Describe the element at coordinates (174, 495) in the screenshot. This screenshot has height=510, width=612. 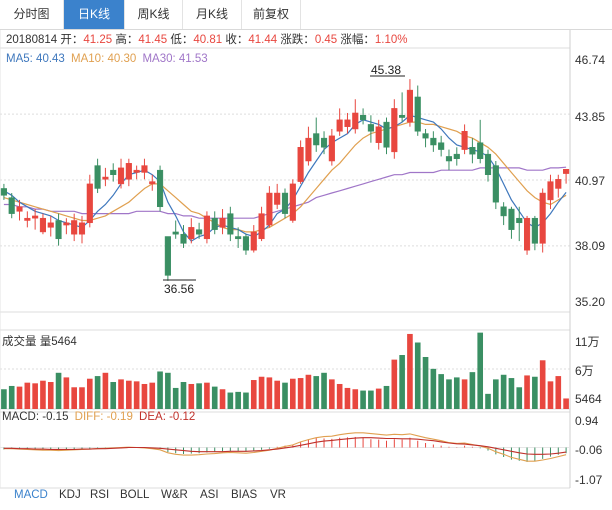
I see `indicator-wr: W&R` at that location.